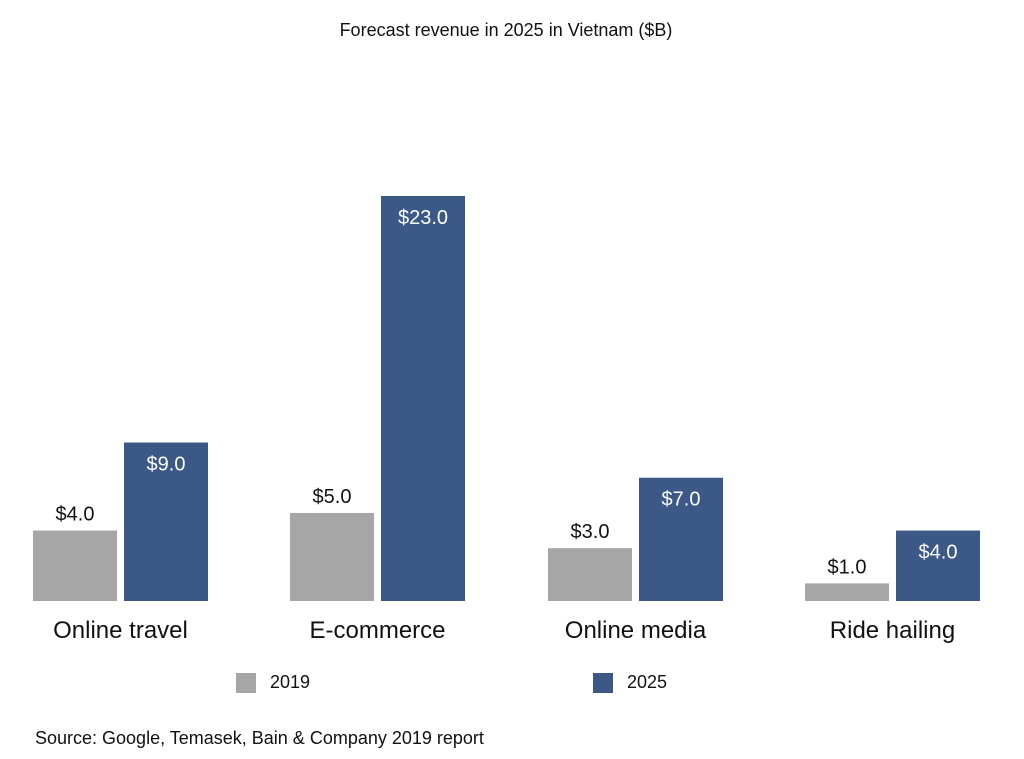 The width and height of the screenshot is (1024, 759). I want to click on category-label-0: Online travel, so click(120, 630).